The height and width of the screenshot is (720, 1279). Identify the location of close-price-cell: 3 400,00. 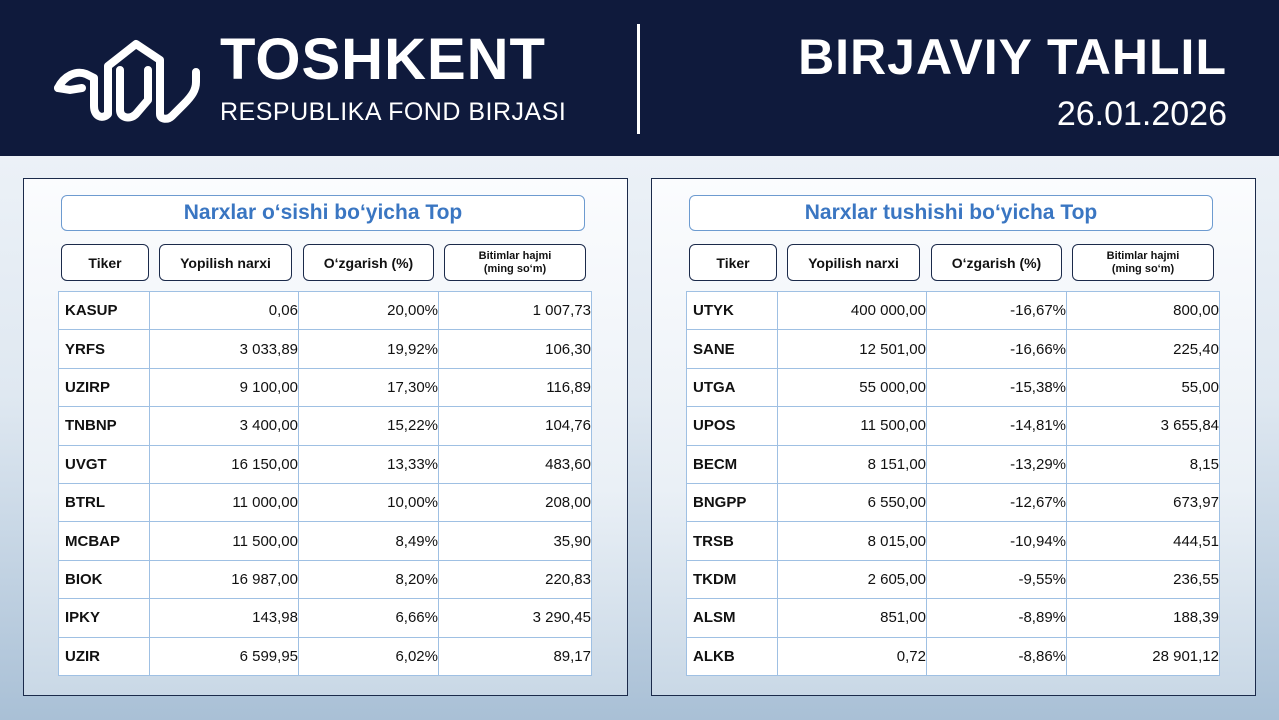
(224, 426).